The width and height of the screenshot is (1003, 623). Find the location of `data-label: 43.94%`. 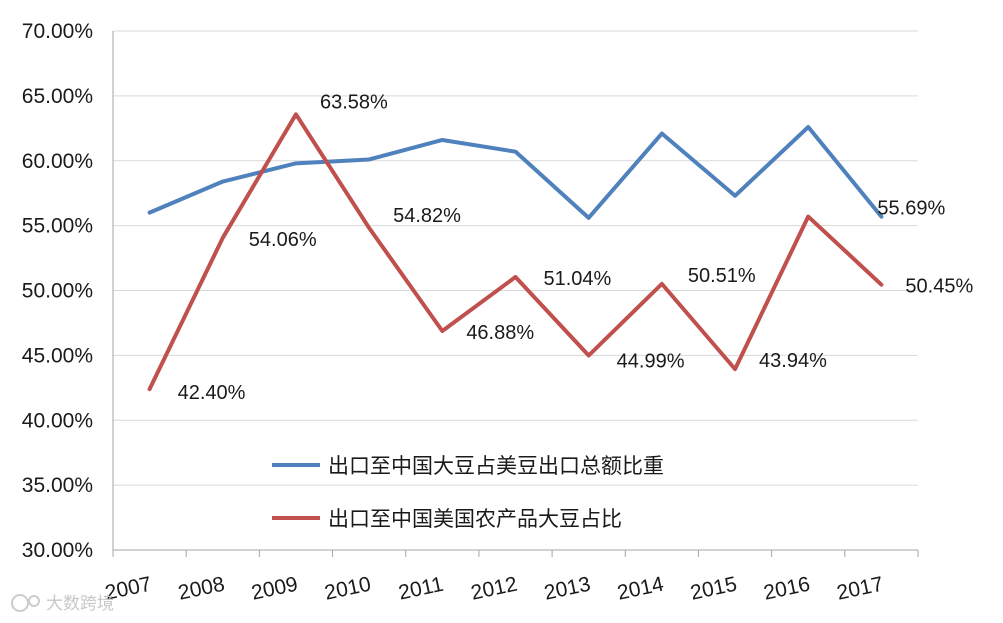

data-label: 43.94% is located at coordinates (793, 361).